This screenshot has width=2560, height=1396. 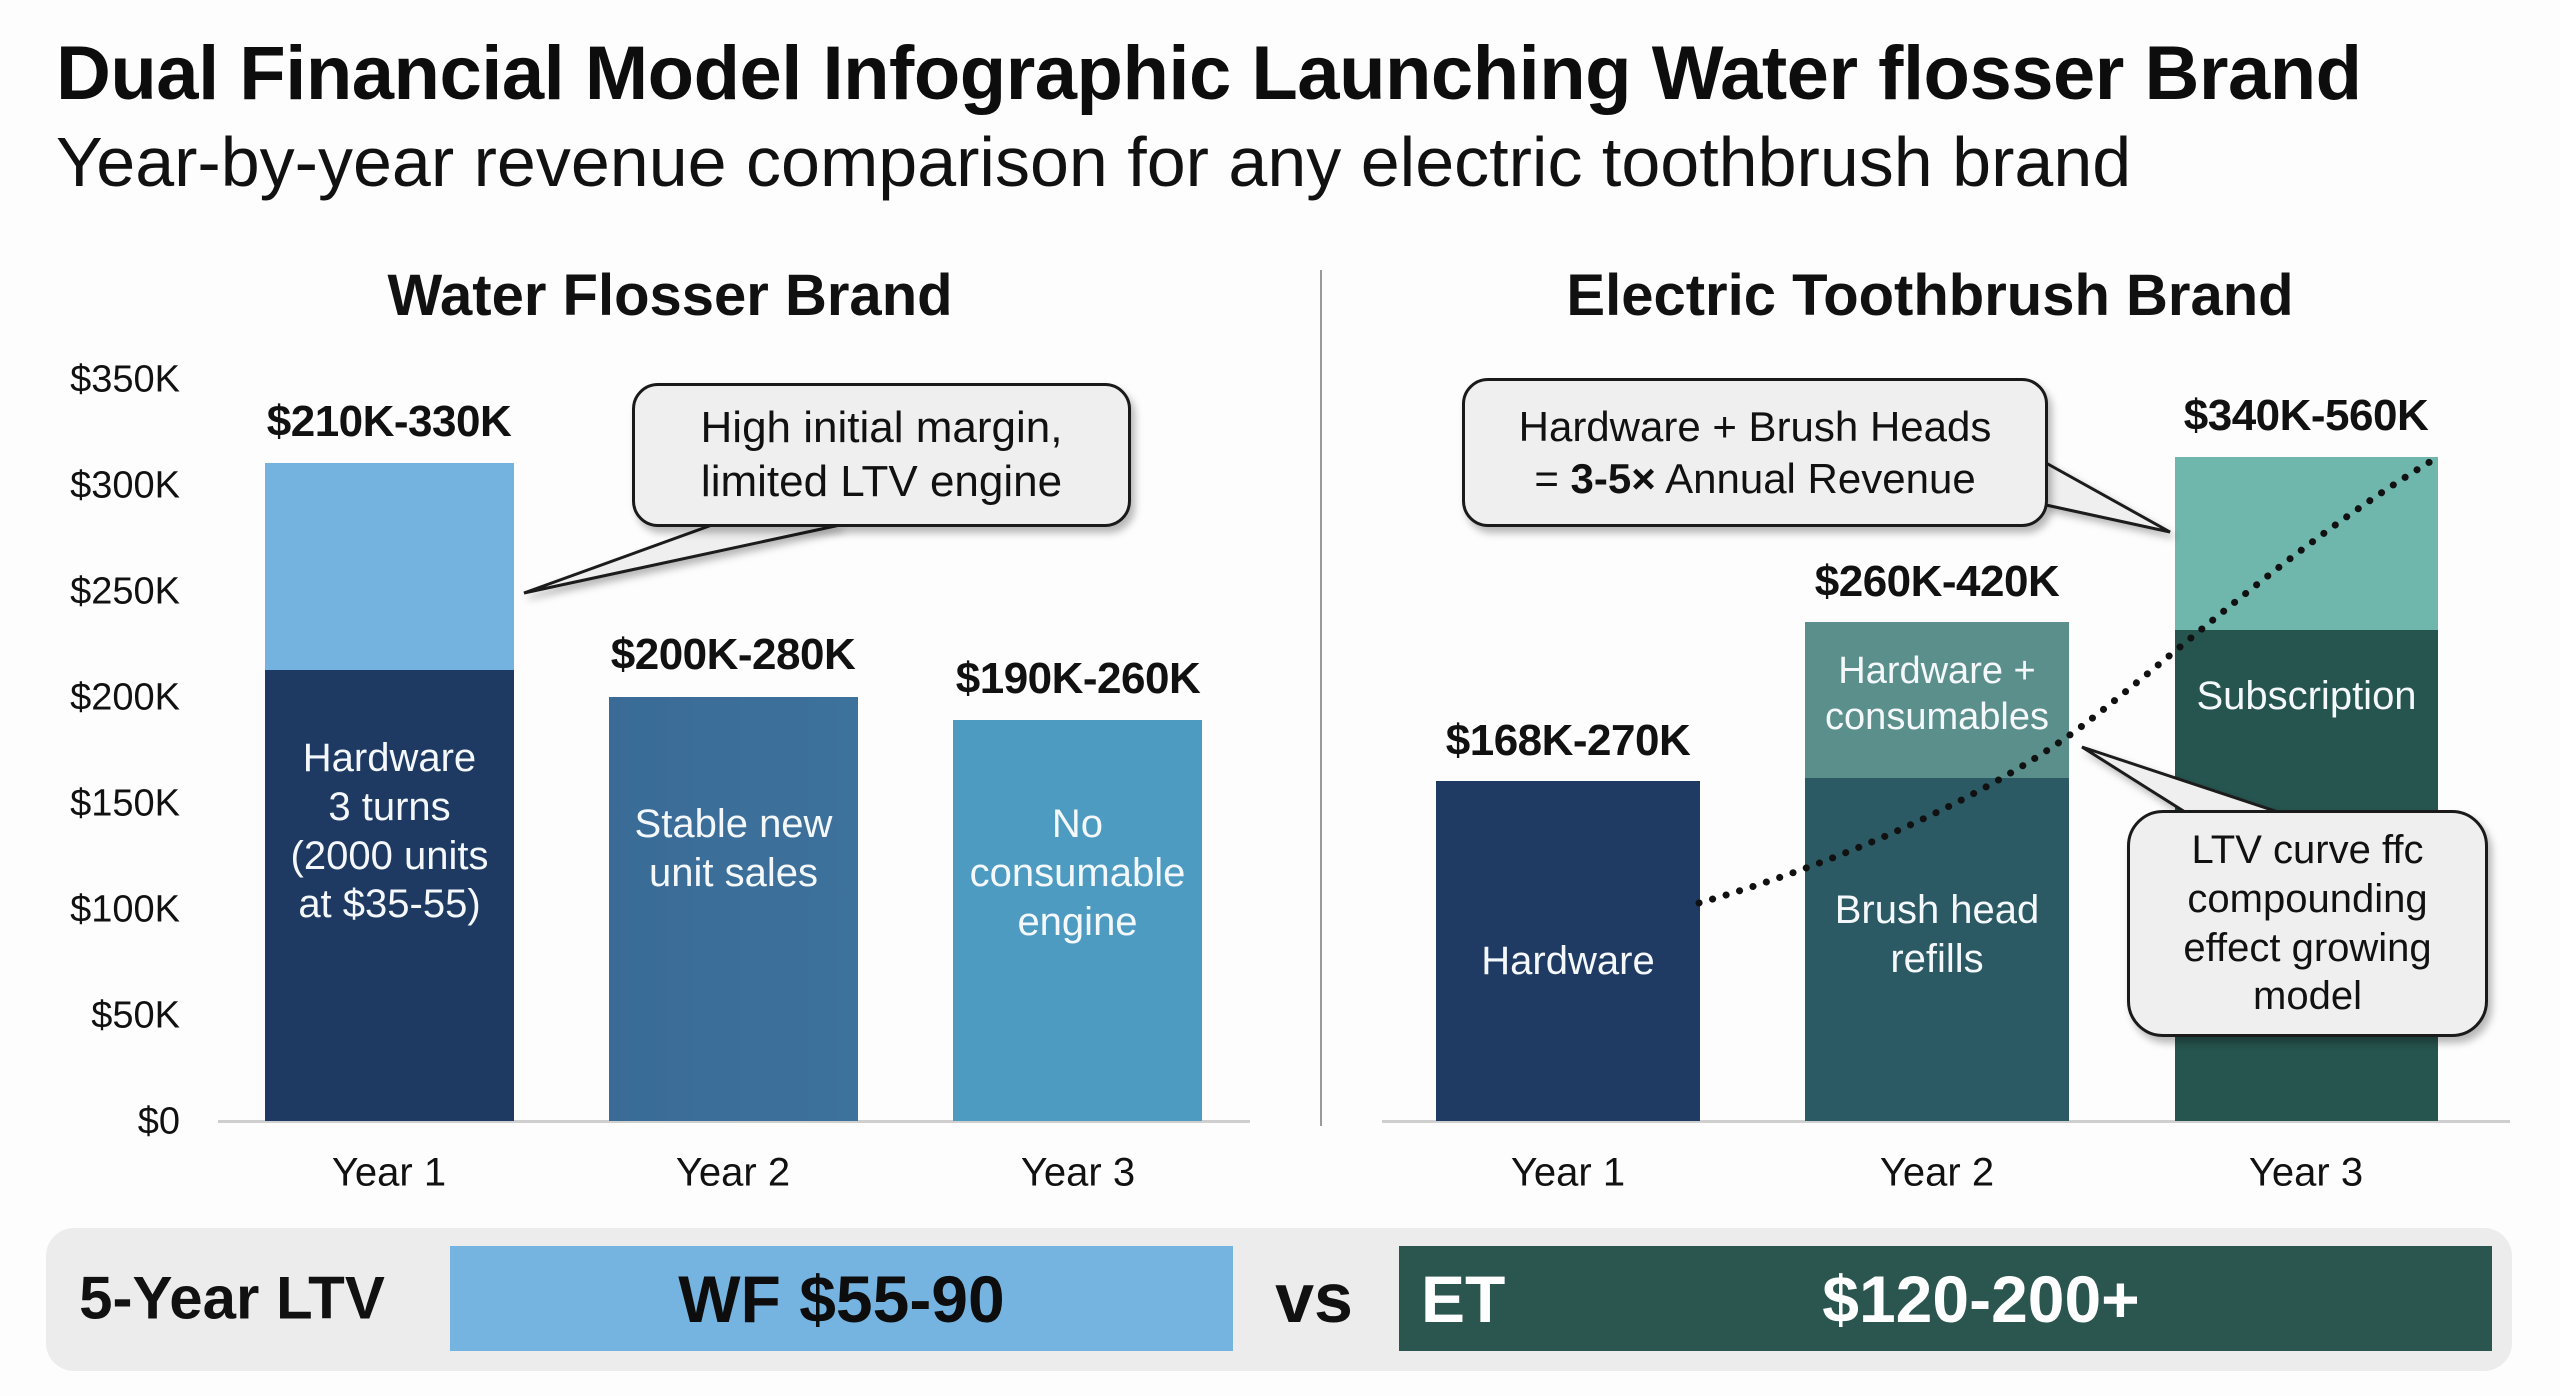 I want to click on wf-year3-bar: No consumable engine, so click(x=1077, y=920).